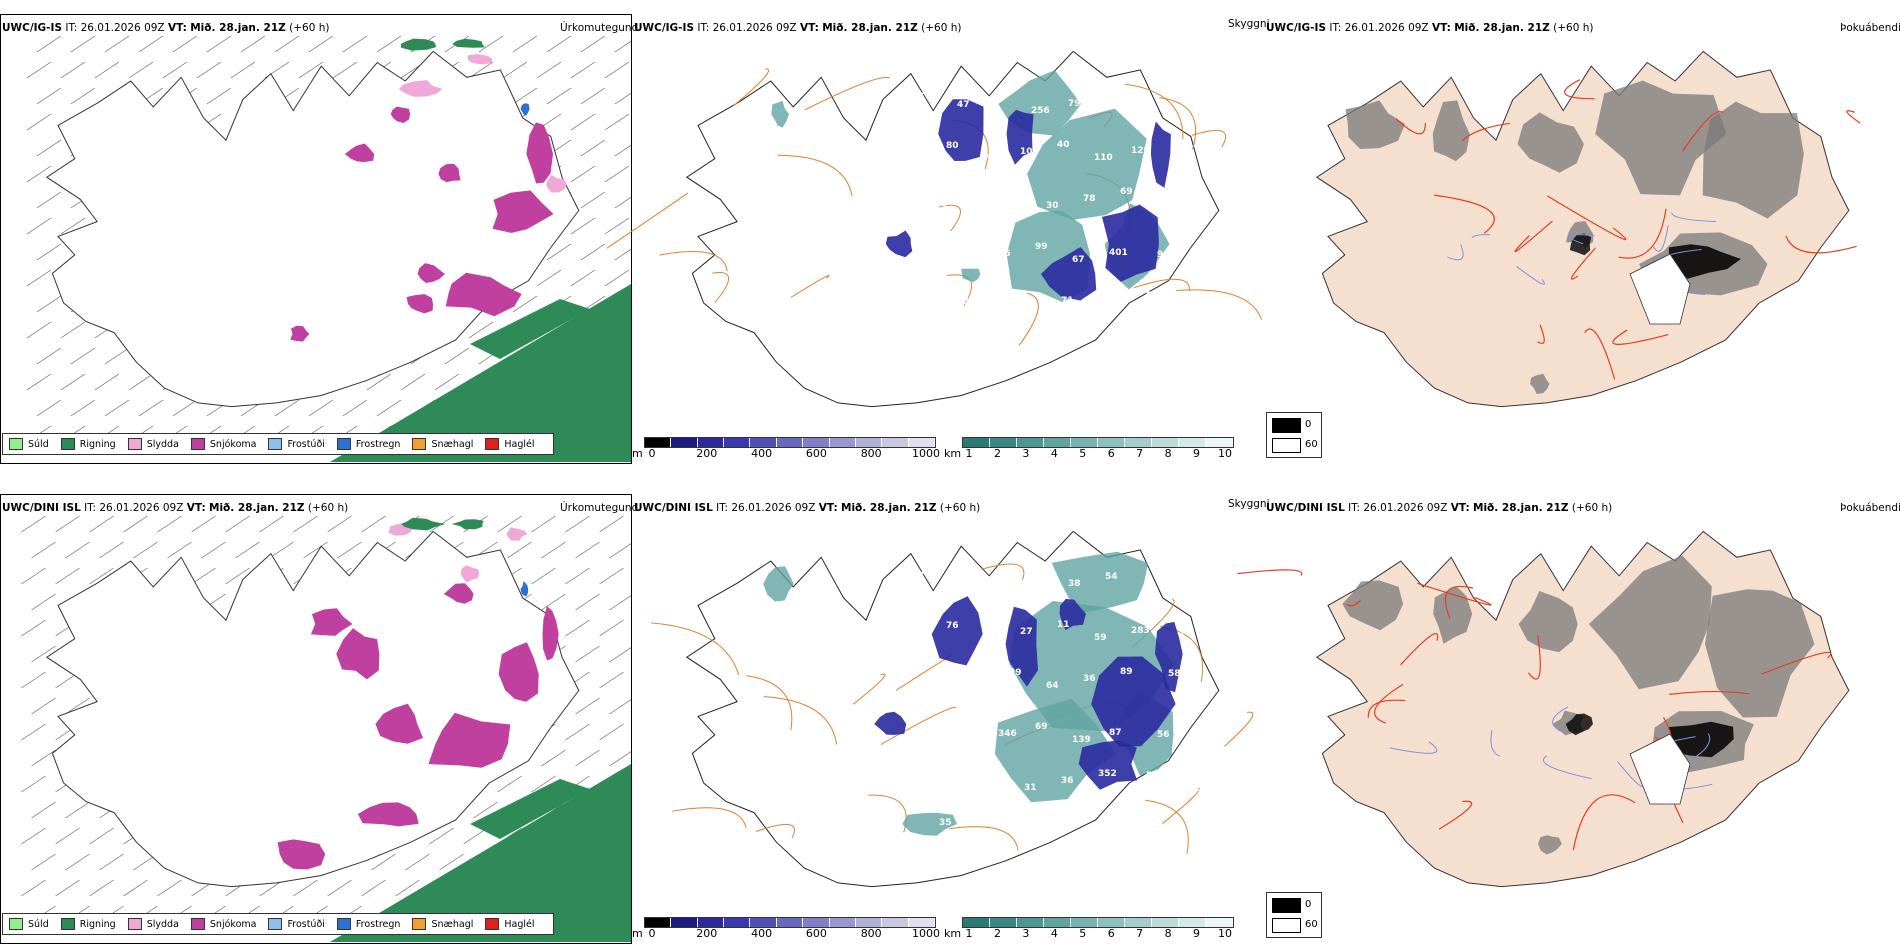 This screenshot has height=950, width=1900. I want to click on cloudbase-value: 30, so click(1052, 206).